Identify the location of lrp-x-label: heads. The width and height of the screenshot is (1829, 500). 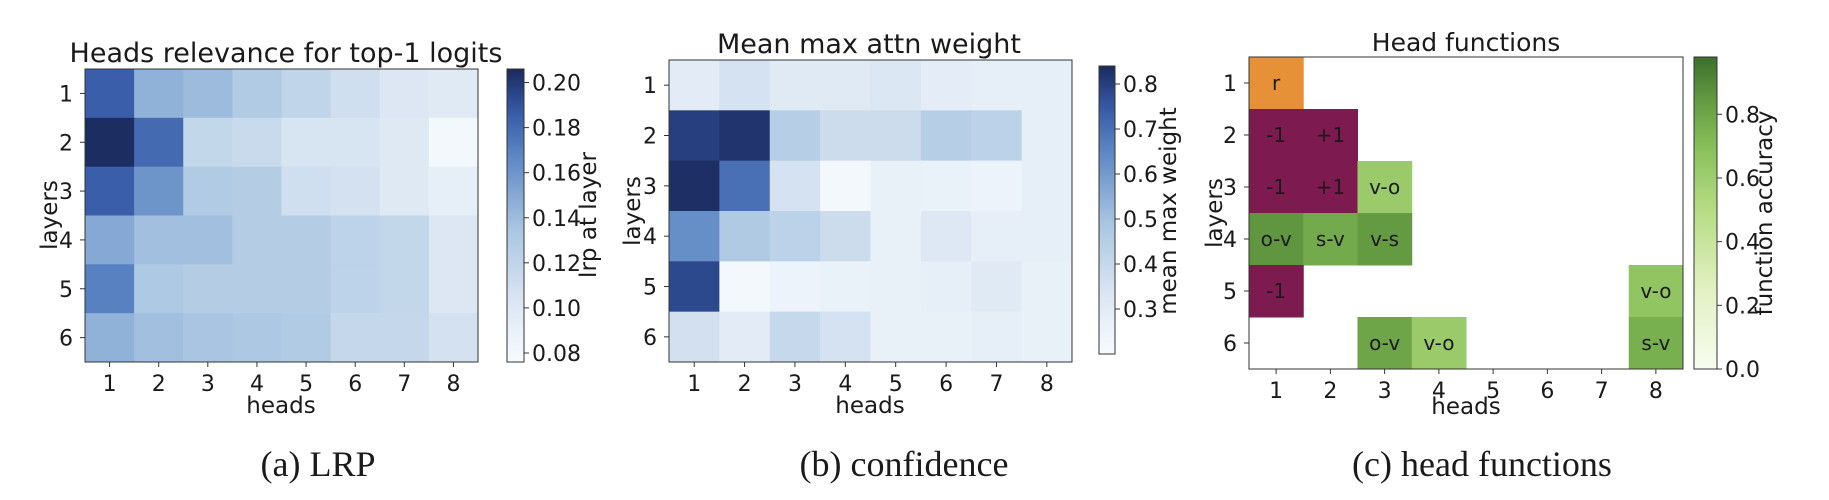
(280, 406).